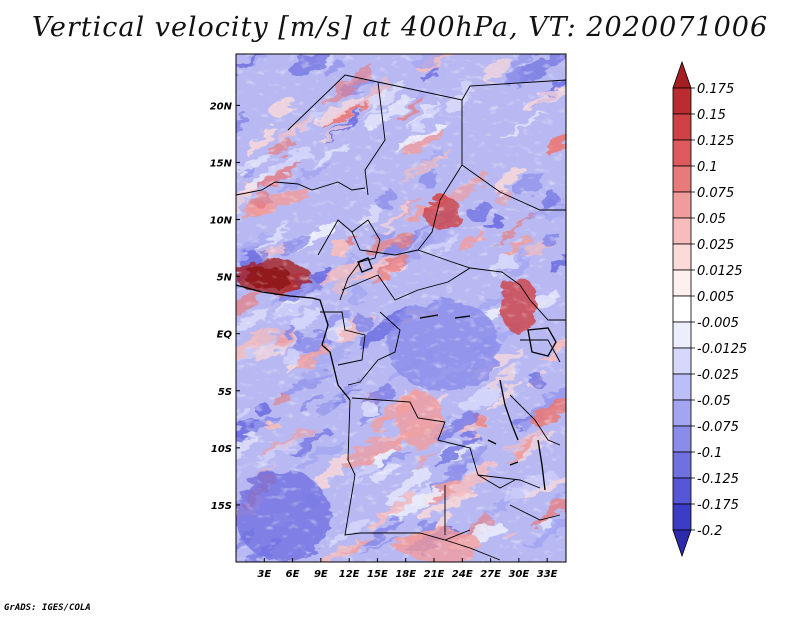 Image resolution: width=800 pixels, height=618 pixels. Describe the element at coordinates (492, 504) in the screenshot. I see `border-zambia` at that location.